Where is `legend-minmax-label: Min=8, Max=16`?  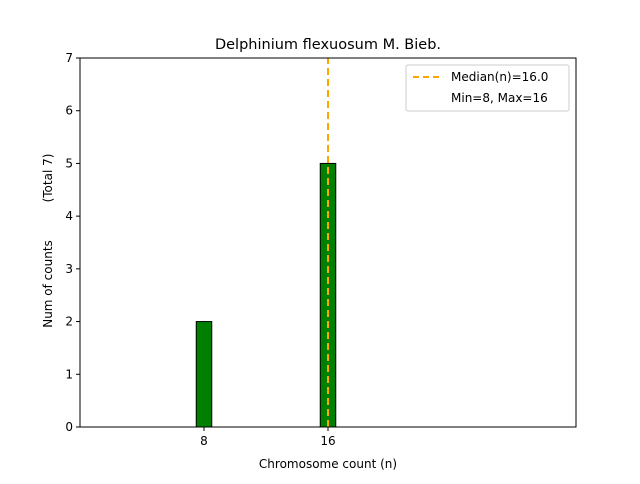 legend-minmax-label: Min=8, Max=16 is located at coordinates (499, 98).